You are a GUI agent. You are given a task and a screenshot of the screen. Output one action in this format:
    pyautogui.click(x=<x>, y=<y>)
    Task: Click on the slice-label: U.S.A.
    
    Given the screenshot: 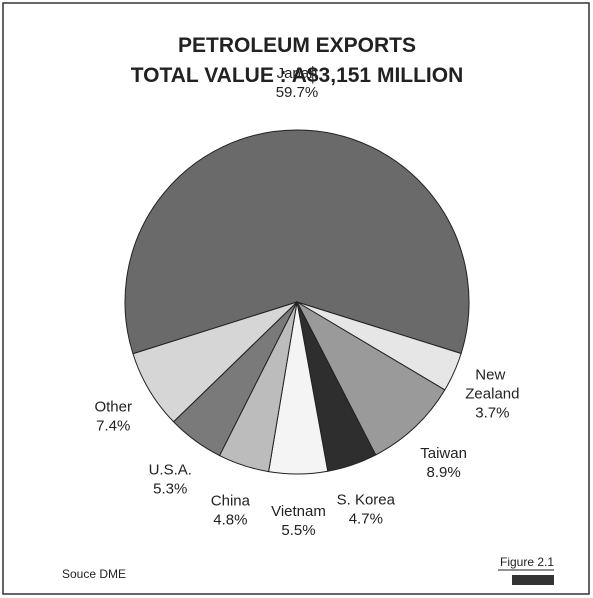 What is the action you would take?
    pyautogui.click(x=170, y=469)
    